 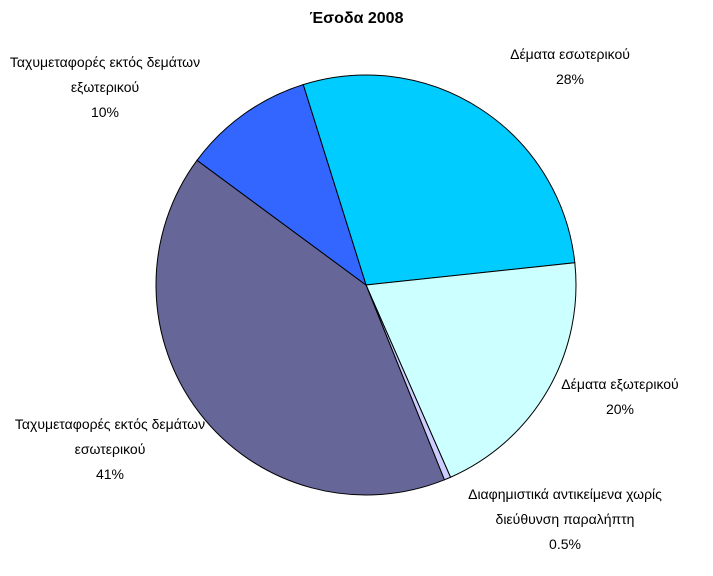 I want to click on value-label: 0.5%, so click(x=565, y=544).